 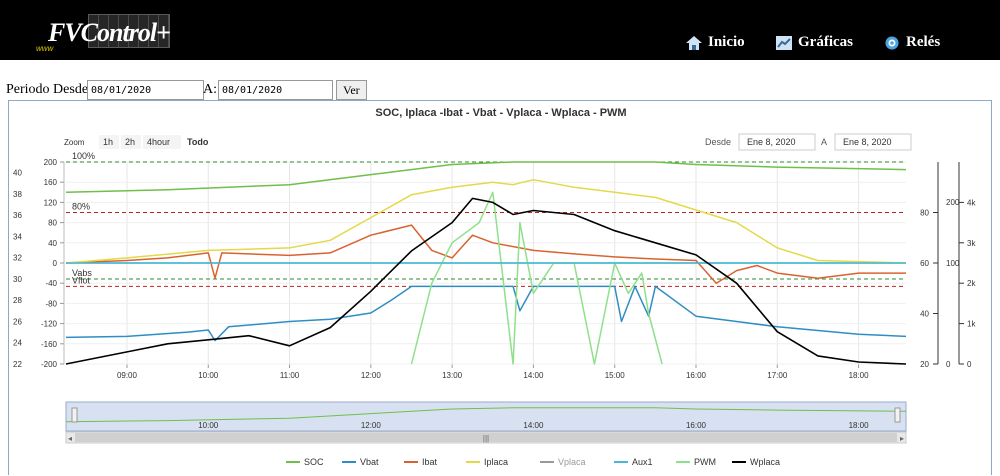 What do you see at coordinates (208, 425) in the screenshot?
I see `navigator-tick-label: 10:00` at bounding box center [208, 425].